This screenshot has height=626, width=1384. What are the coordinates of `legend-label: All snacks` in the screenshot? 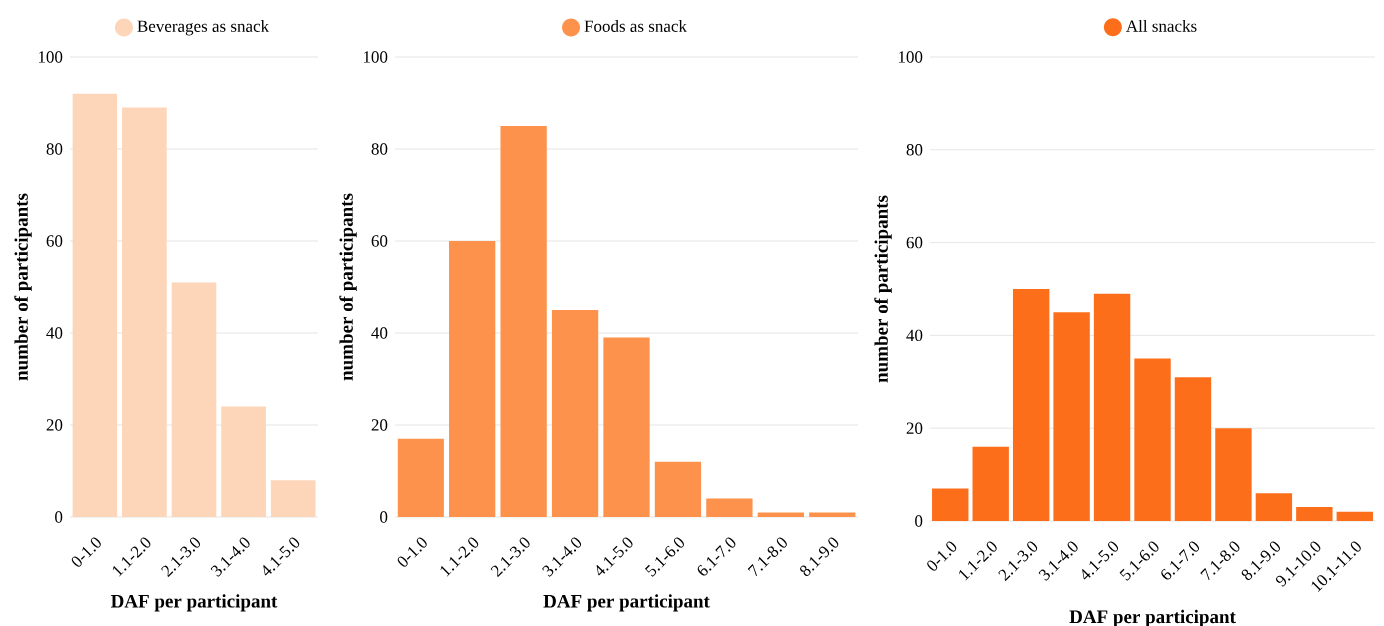 It's located at (1161, 25).